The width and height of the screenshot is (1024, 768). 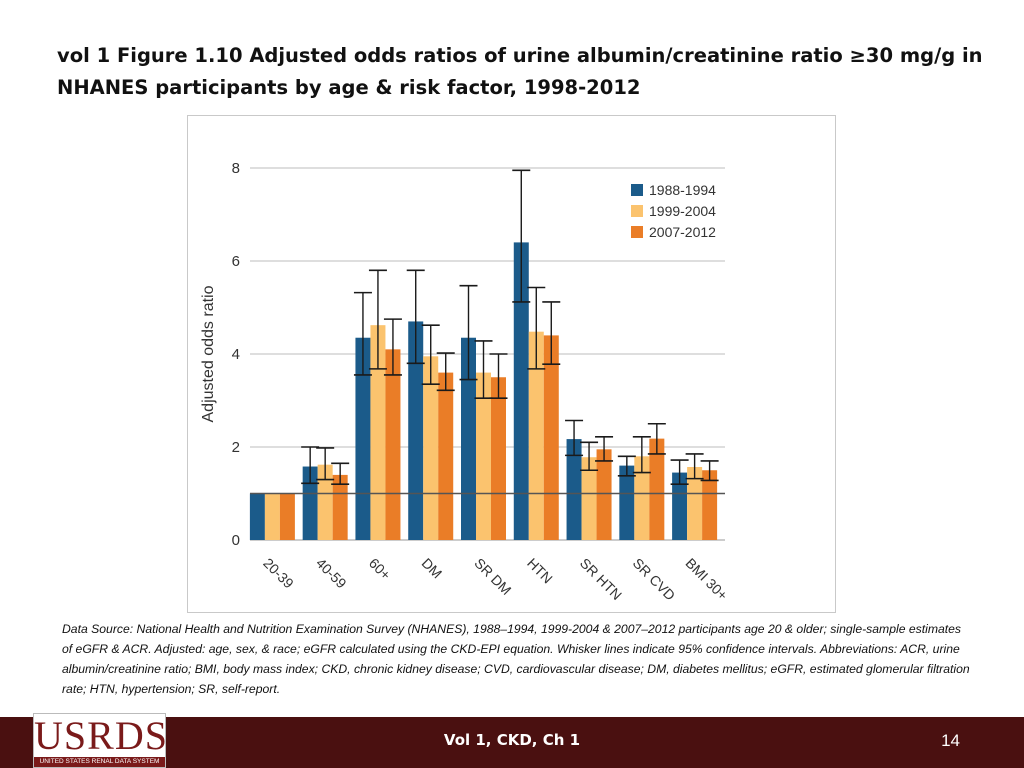 I want to click on footer-bar, so click(x=512, y=742).